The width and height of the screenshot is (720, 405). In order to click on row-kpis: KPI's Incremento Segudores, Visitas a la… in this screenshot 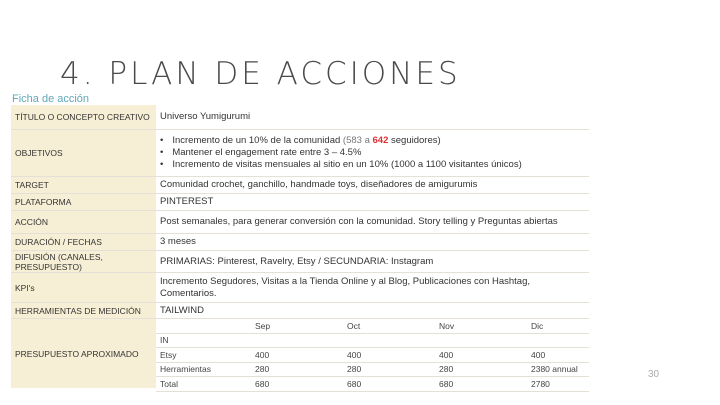, I will do `click(300, 288)`.